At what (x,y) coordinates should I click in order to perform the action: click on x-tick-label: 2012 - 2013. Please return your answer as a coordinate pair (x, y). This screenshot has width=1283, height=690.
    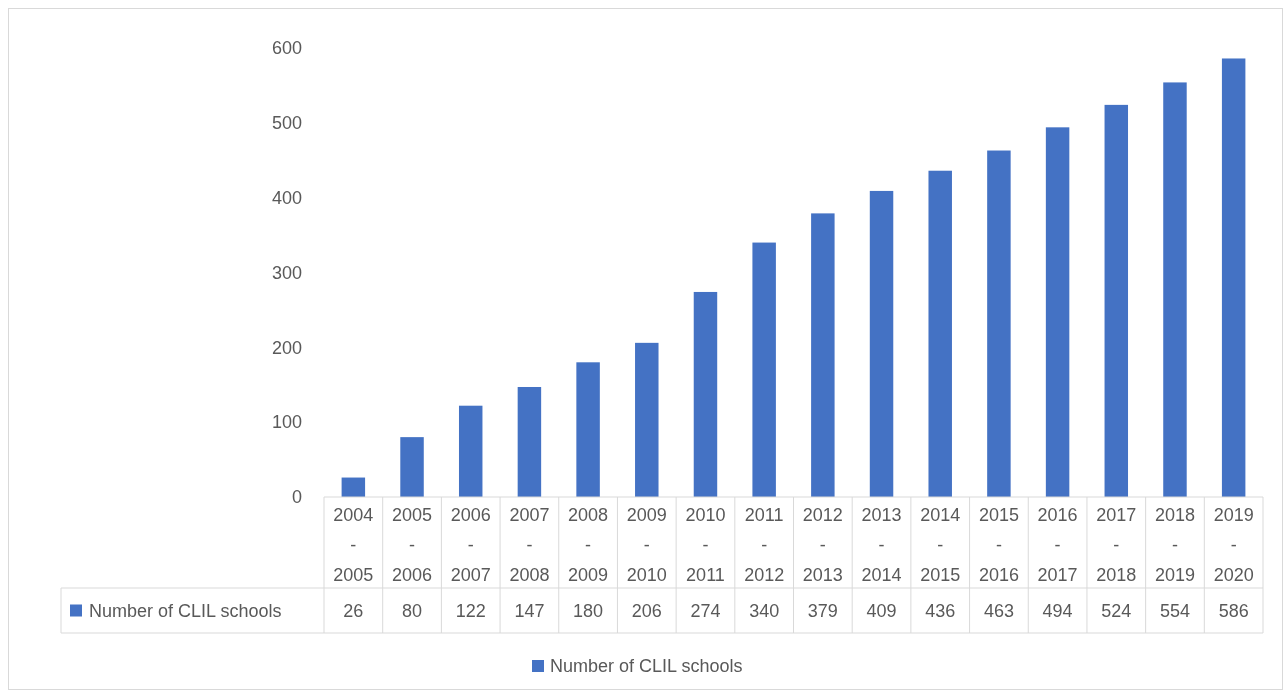
    Looking at the image, I should click on (822, 545).